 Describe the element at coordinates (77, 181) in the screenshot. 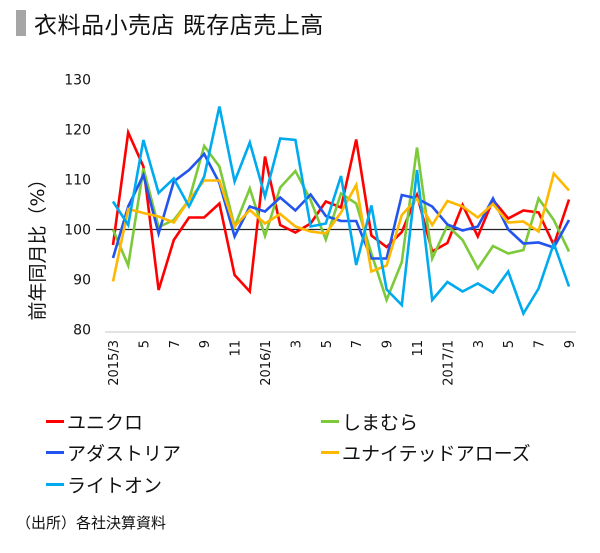

I see `y-tick-label: 110` at that location.